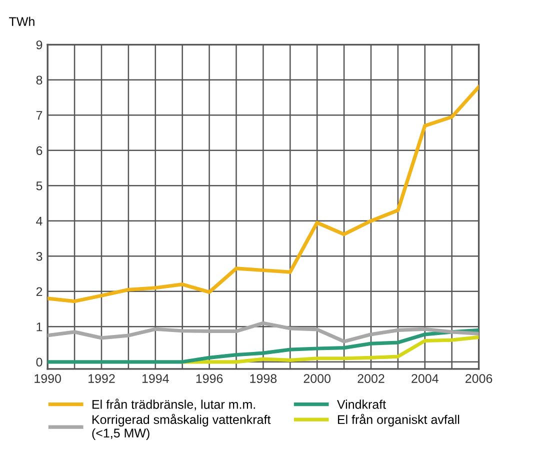  I want to click on x-tick-label: 1992, so click(101, 378).